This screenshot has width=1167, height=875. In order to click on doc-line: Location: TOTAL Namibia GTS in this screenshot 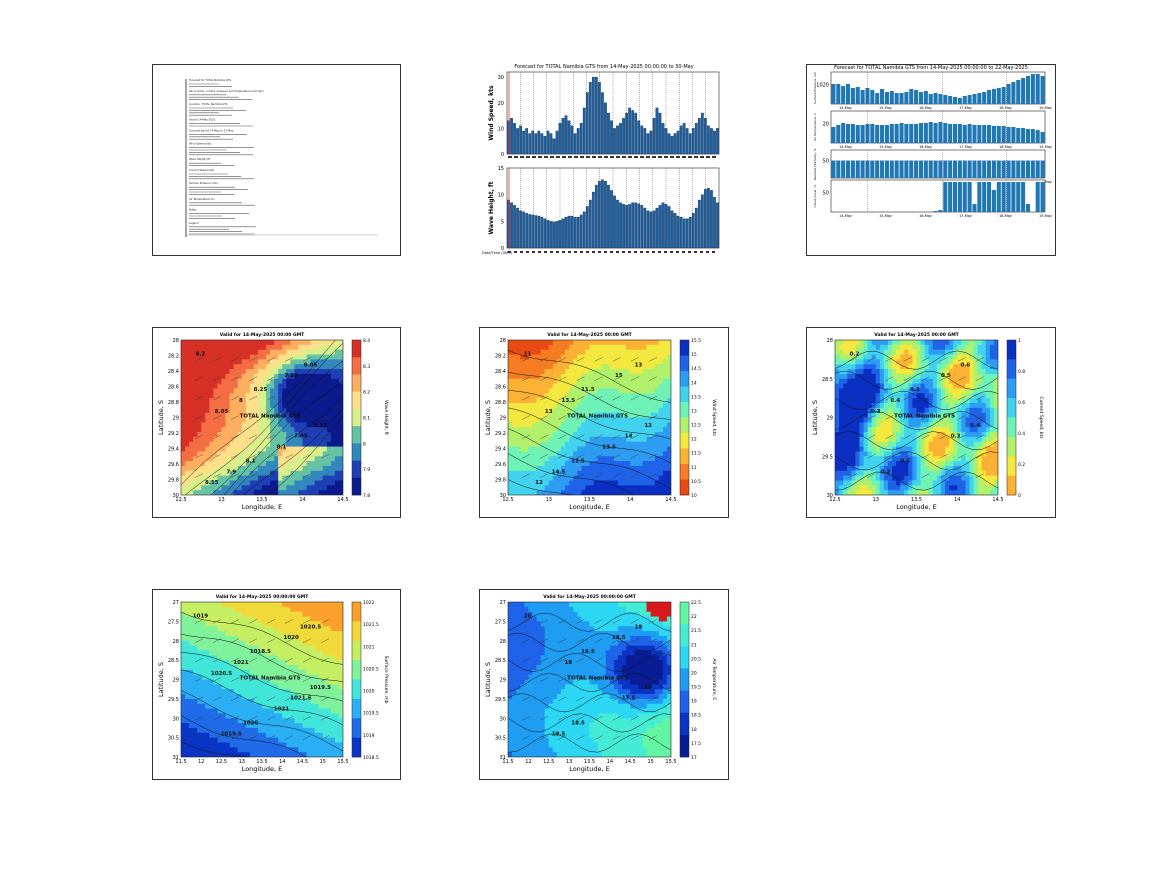, I will do `click(208, 104)`.